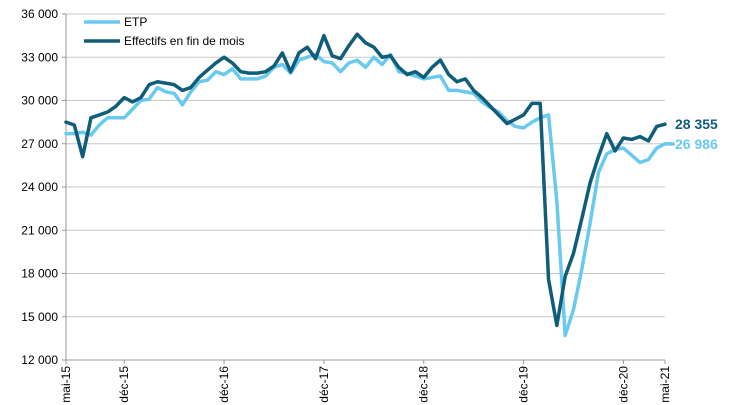  Describe the element at coordinates (39, 57) in the screenshot. I see `y-tick-label: 33 000` at that location.